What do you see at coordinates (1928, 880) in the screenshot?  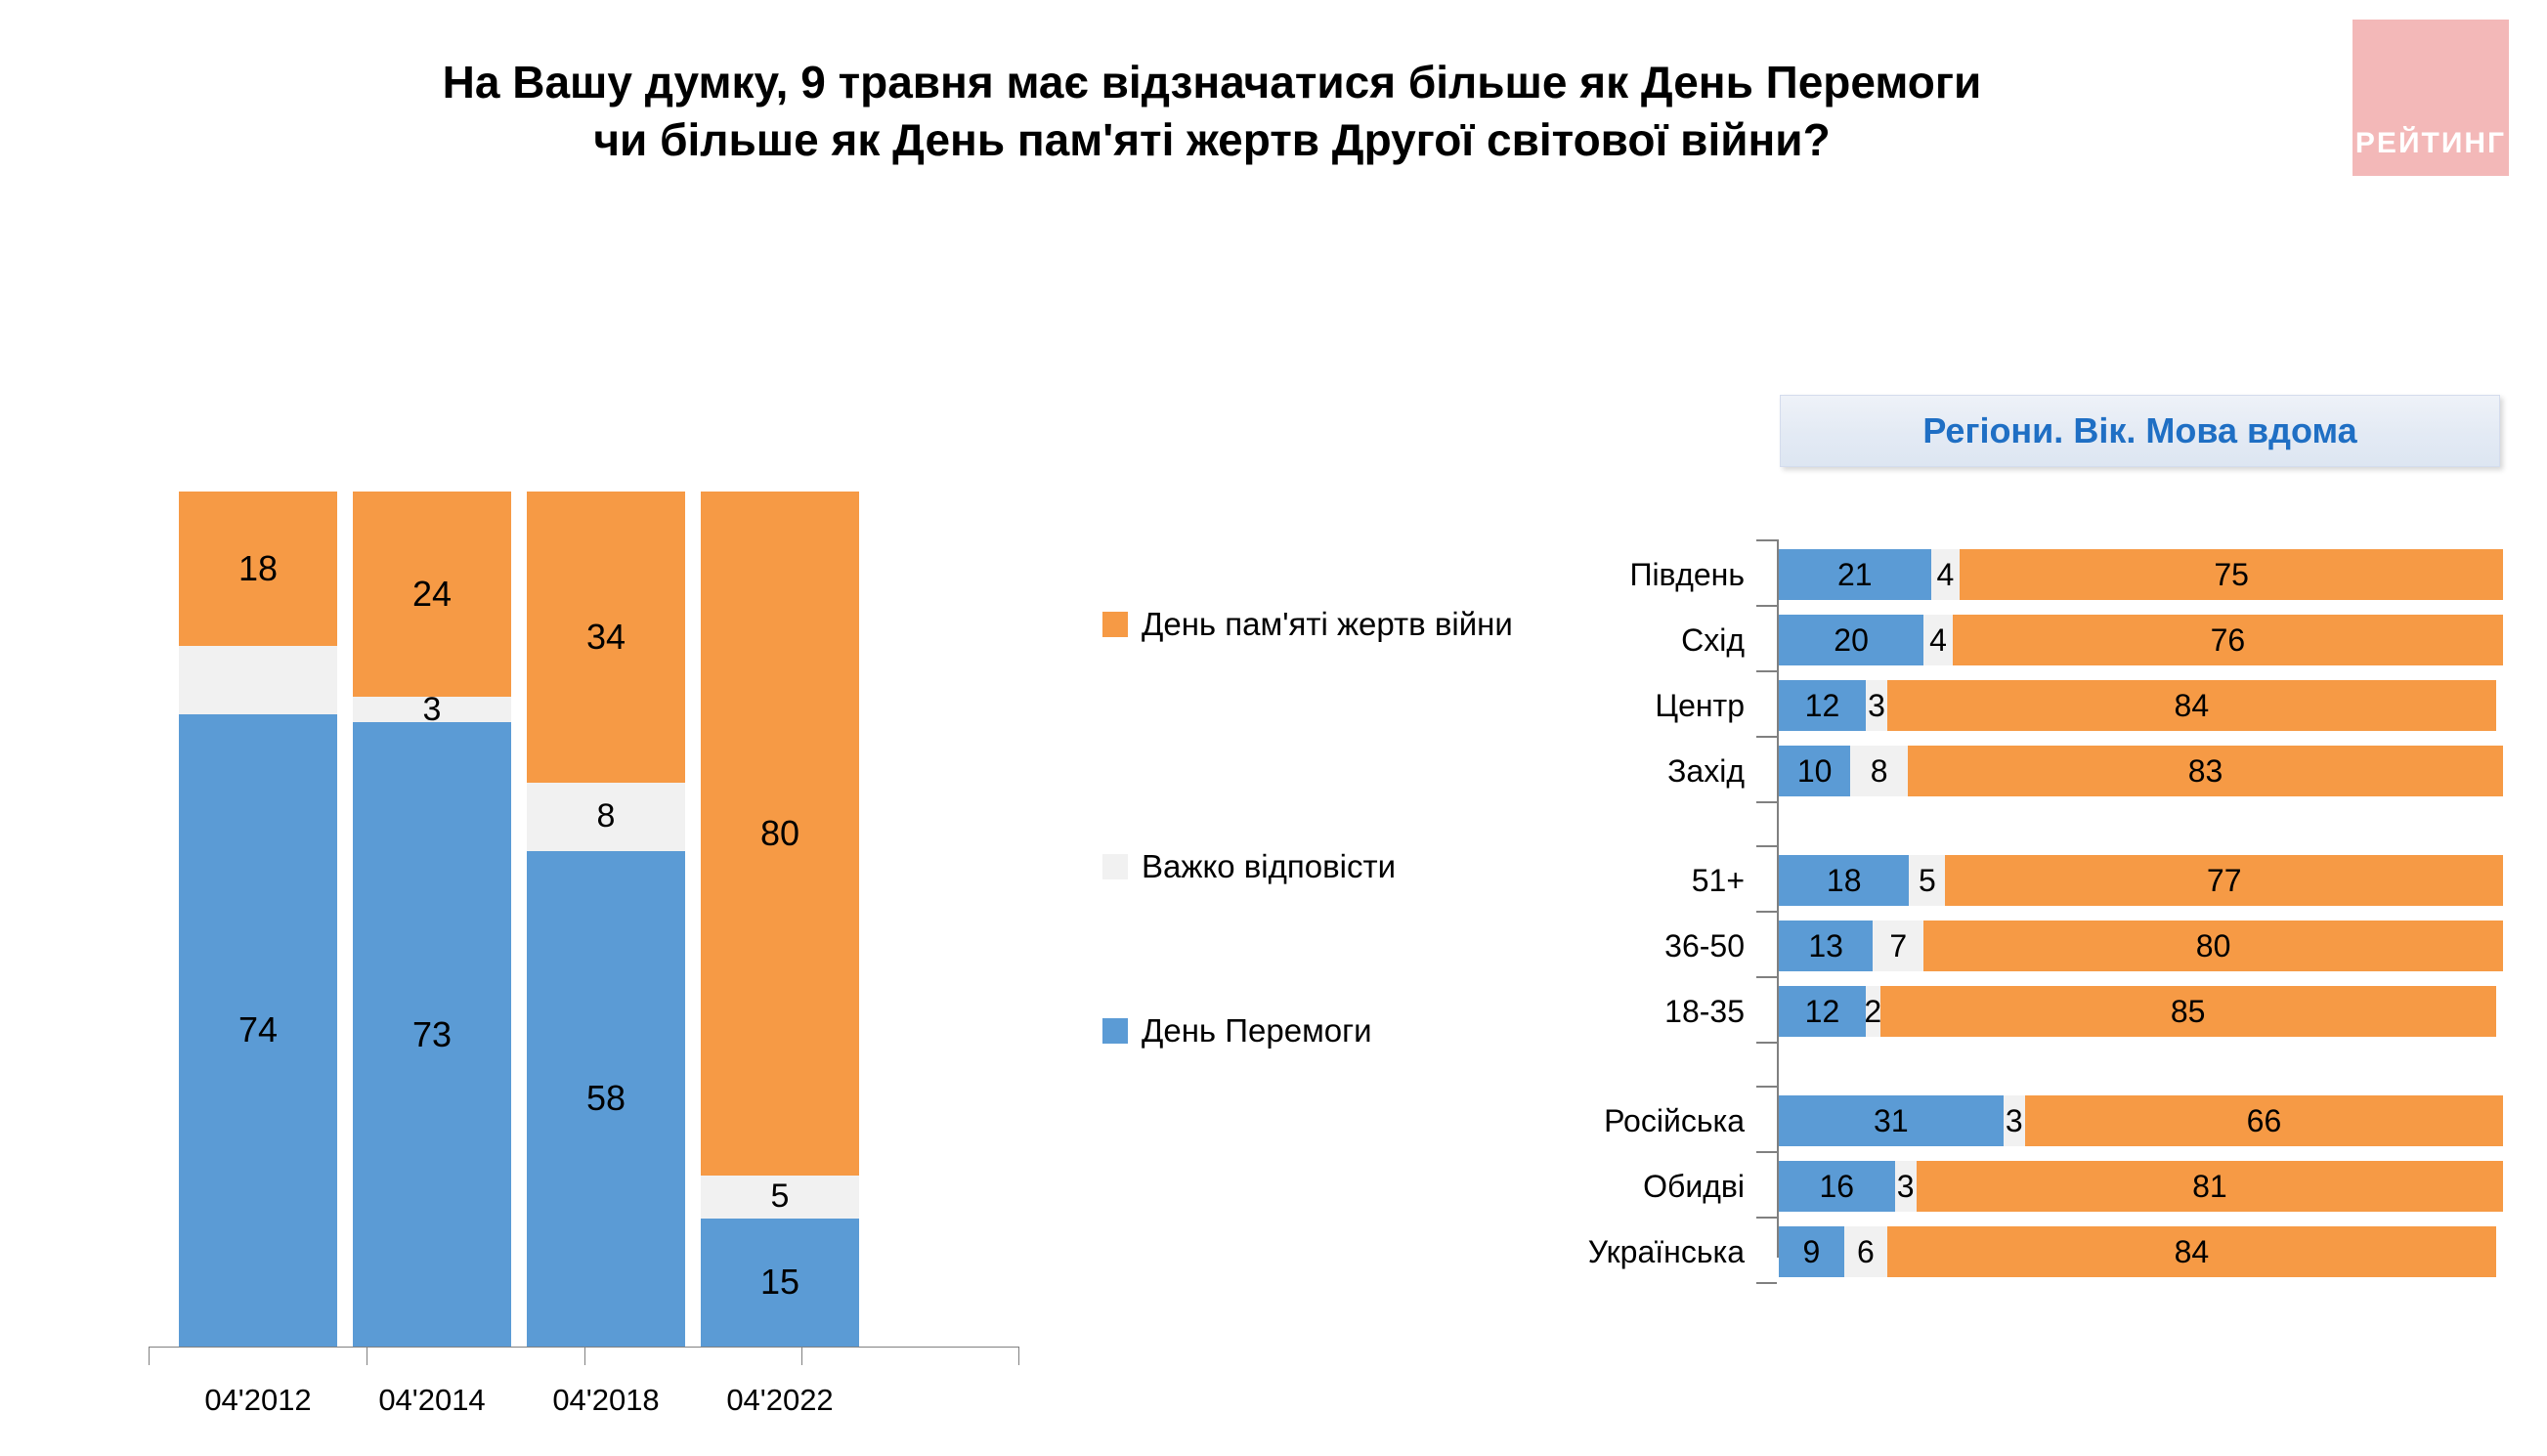 I see `breakdown-segment-grey: 5` at bounding box center [1928, 880].